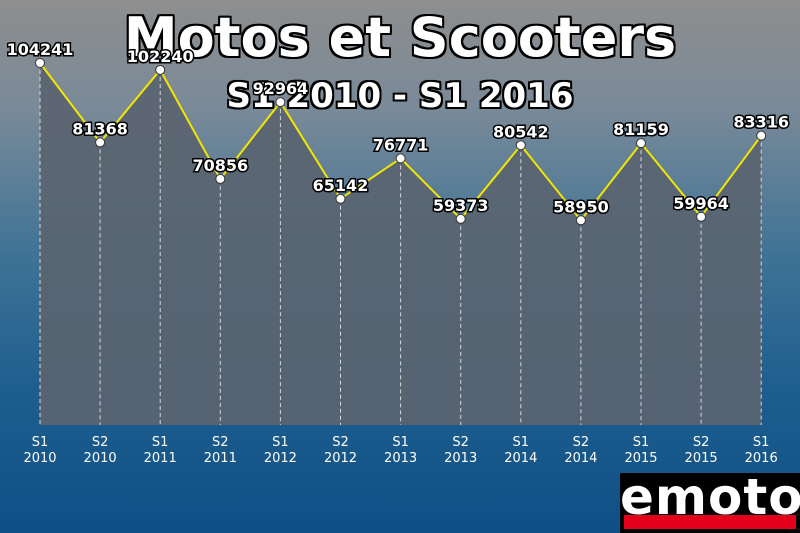 The width and height of the screenshot is (800, 533). What do you see at coordinates (401, 144) in the screenshot?
I see `data-label: 76771` at bounding box center [401, 144].